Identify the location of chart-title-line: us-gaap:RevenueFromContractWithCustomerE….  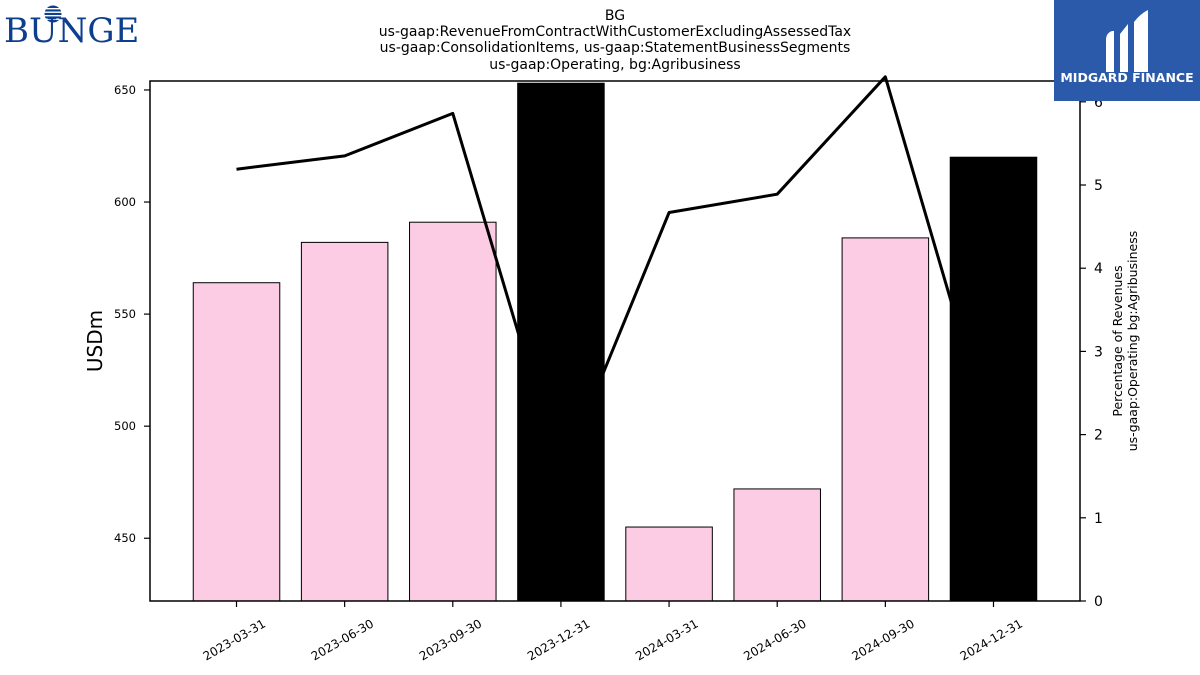
(615, 32).